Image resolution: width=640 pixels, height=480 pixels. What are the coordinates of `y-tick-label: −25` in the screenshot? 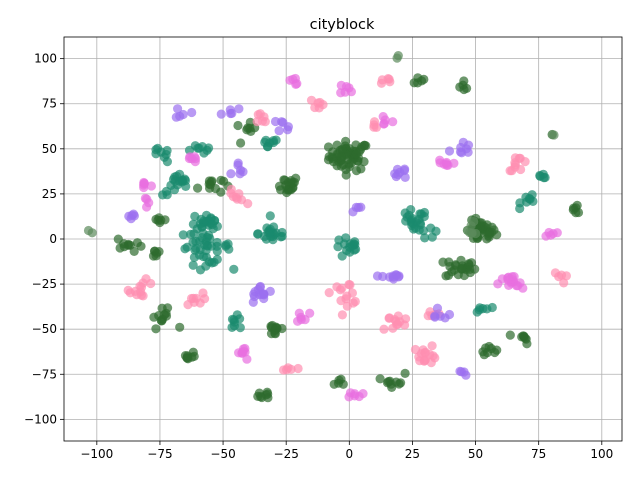 It's located at (44, 284).